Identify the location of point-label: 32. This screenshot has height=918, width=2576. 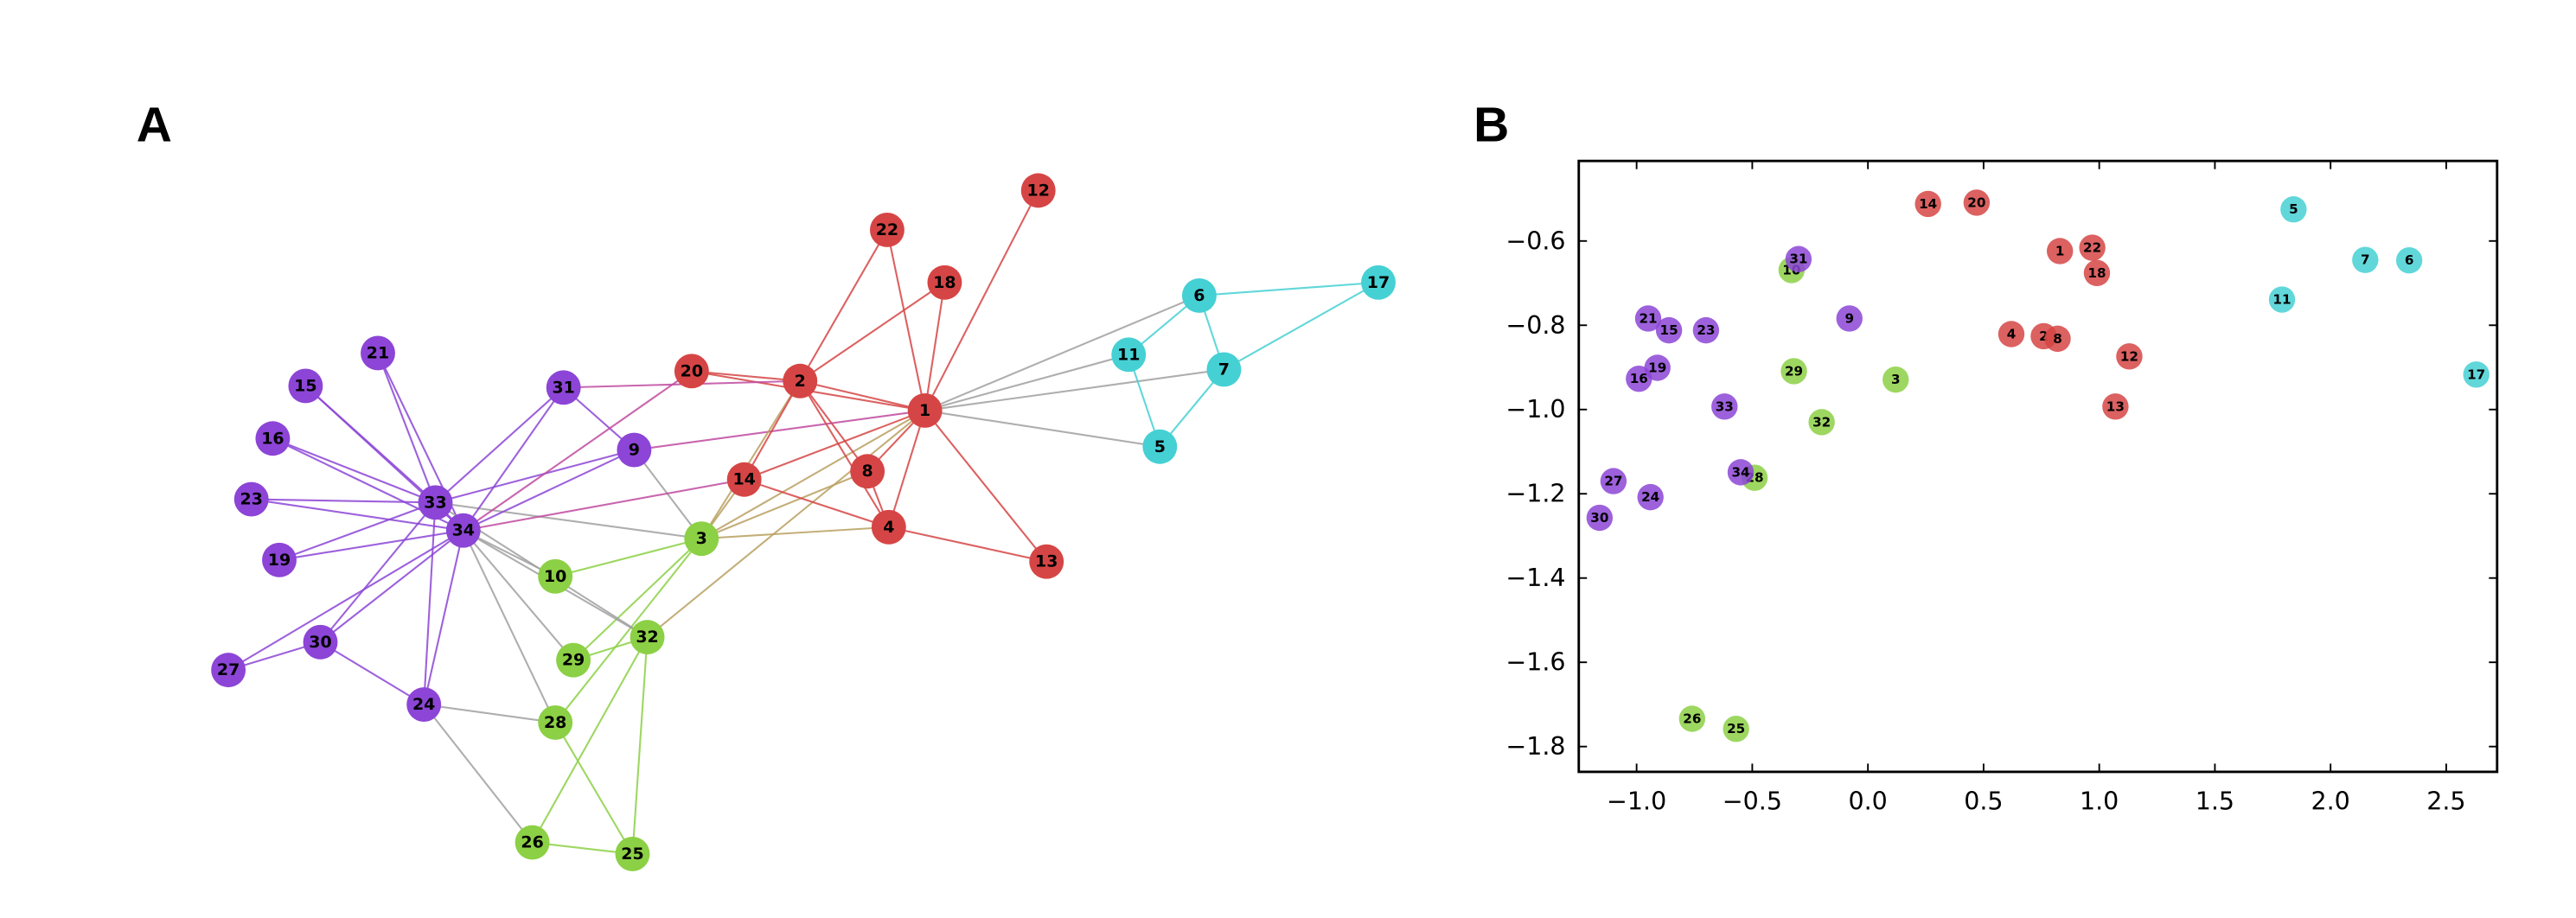
(1822, 422).